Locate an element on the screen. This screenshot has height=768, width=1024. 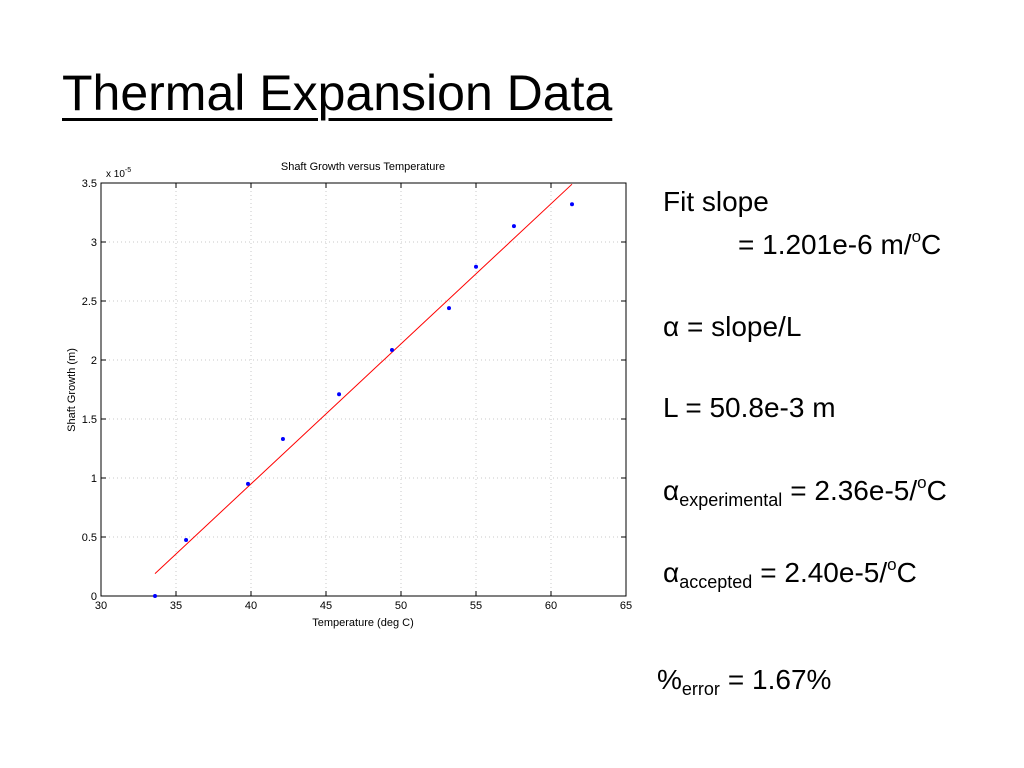
y-tick-label: 3 is located at coordinates (94, 243).